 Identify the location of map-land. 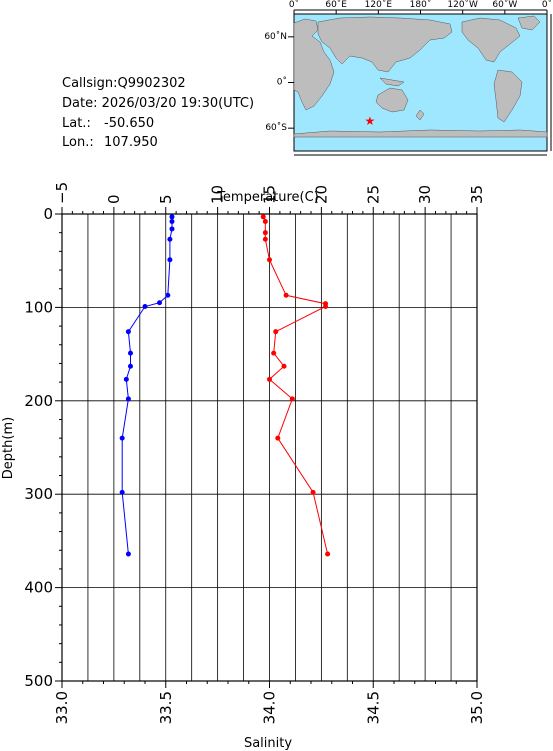
(420, 76).